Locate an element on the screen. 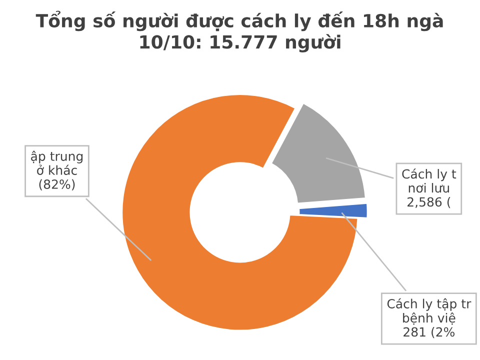 The width and height of the screenshot is (480, 360). chart-title: Tổng số người được cách ly đến 18h ngà 10/10: 15.777 người is located at coordinates (239, 31).